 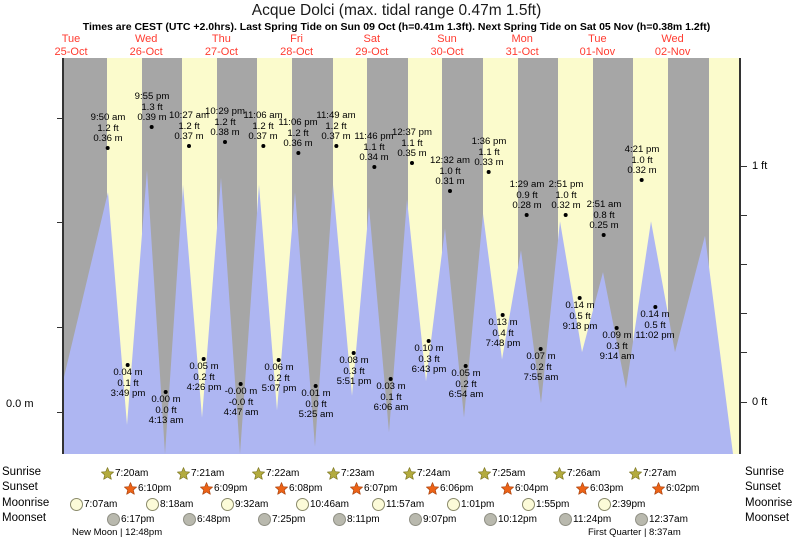 I want to click on sunrise-time: 7:22am, so click(x=283, y=473).